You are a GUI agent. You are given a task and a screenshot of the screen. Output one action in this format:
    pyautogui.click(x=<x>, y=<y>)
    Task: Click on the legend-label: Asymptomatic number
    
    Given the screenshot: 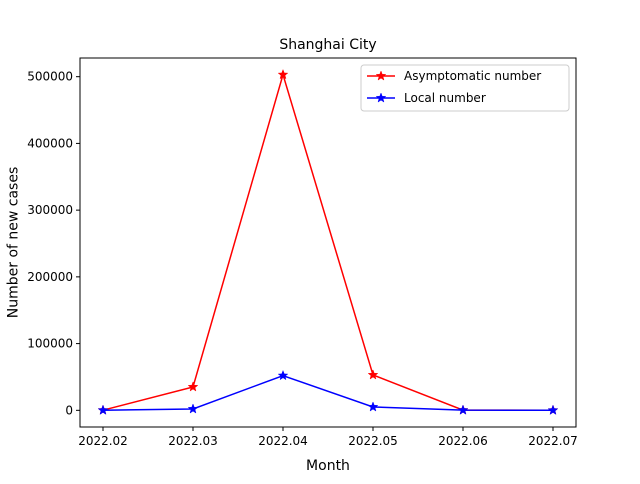 What is the action you would take?
    pyautogui.click(x=472, y=76)
    